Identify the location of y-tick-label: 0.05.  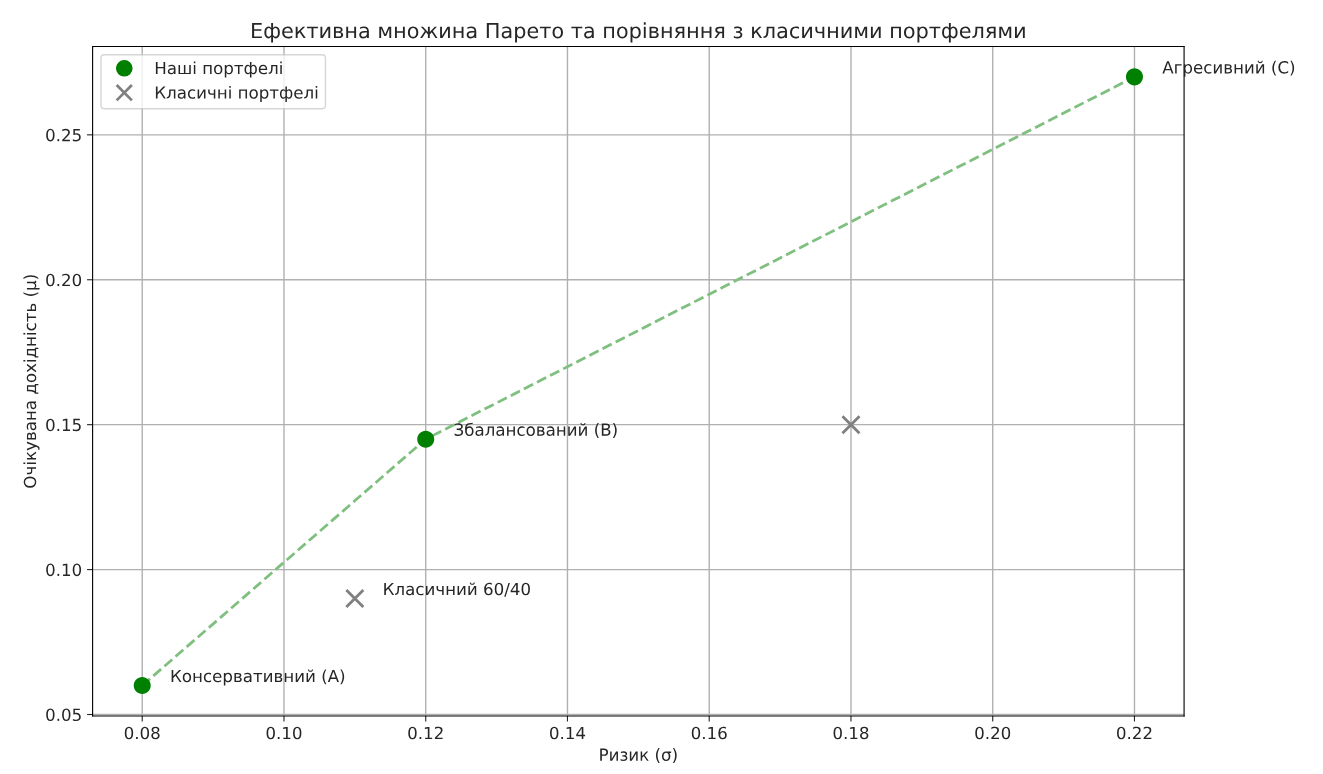
(63, 715).